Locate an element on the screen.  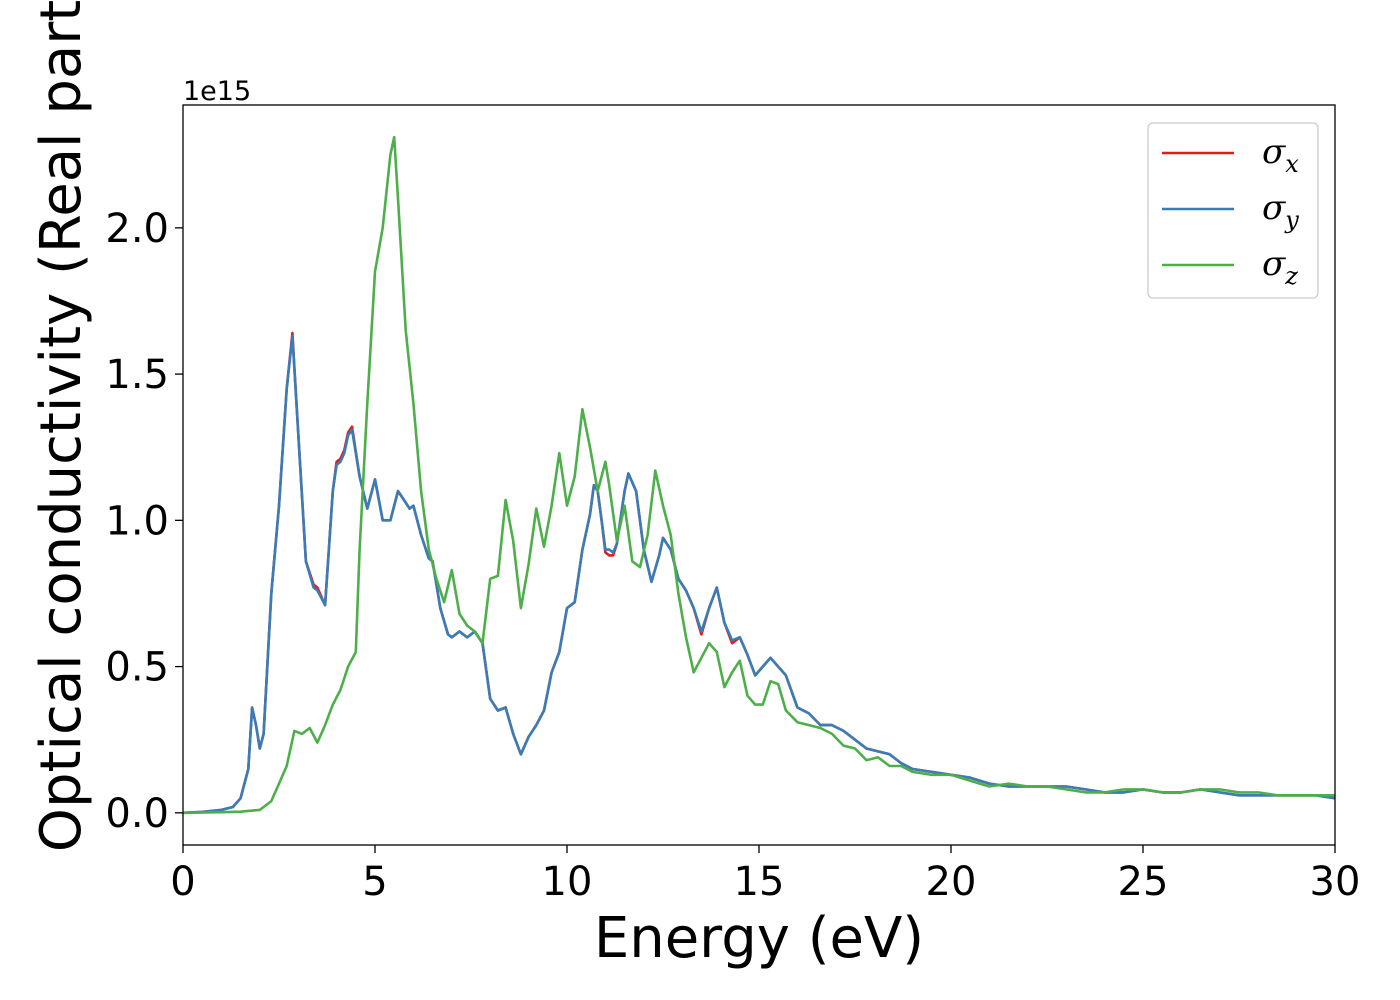
y-axis: 0.0 0.5 1.0 1.5 2.0 is located at coordinates (144, 521).